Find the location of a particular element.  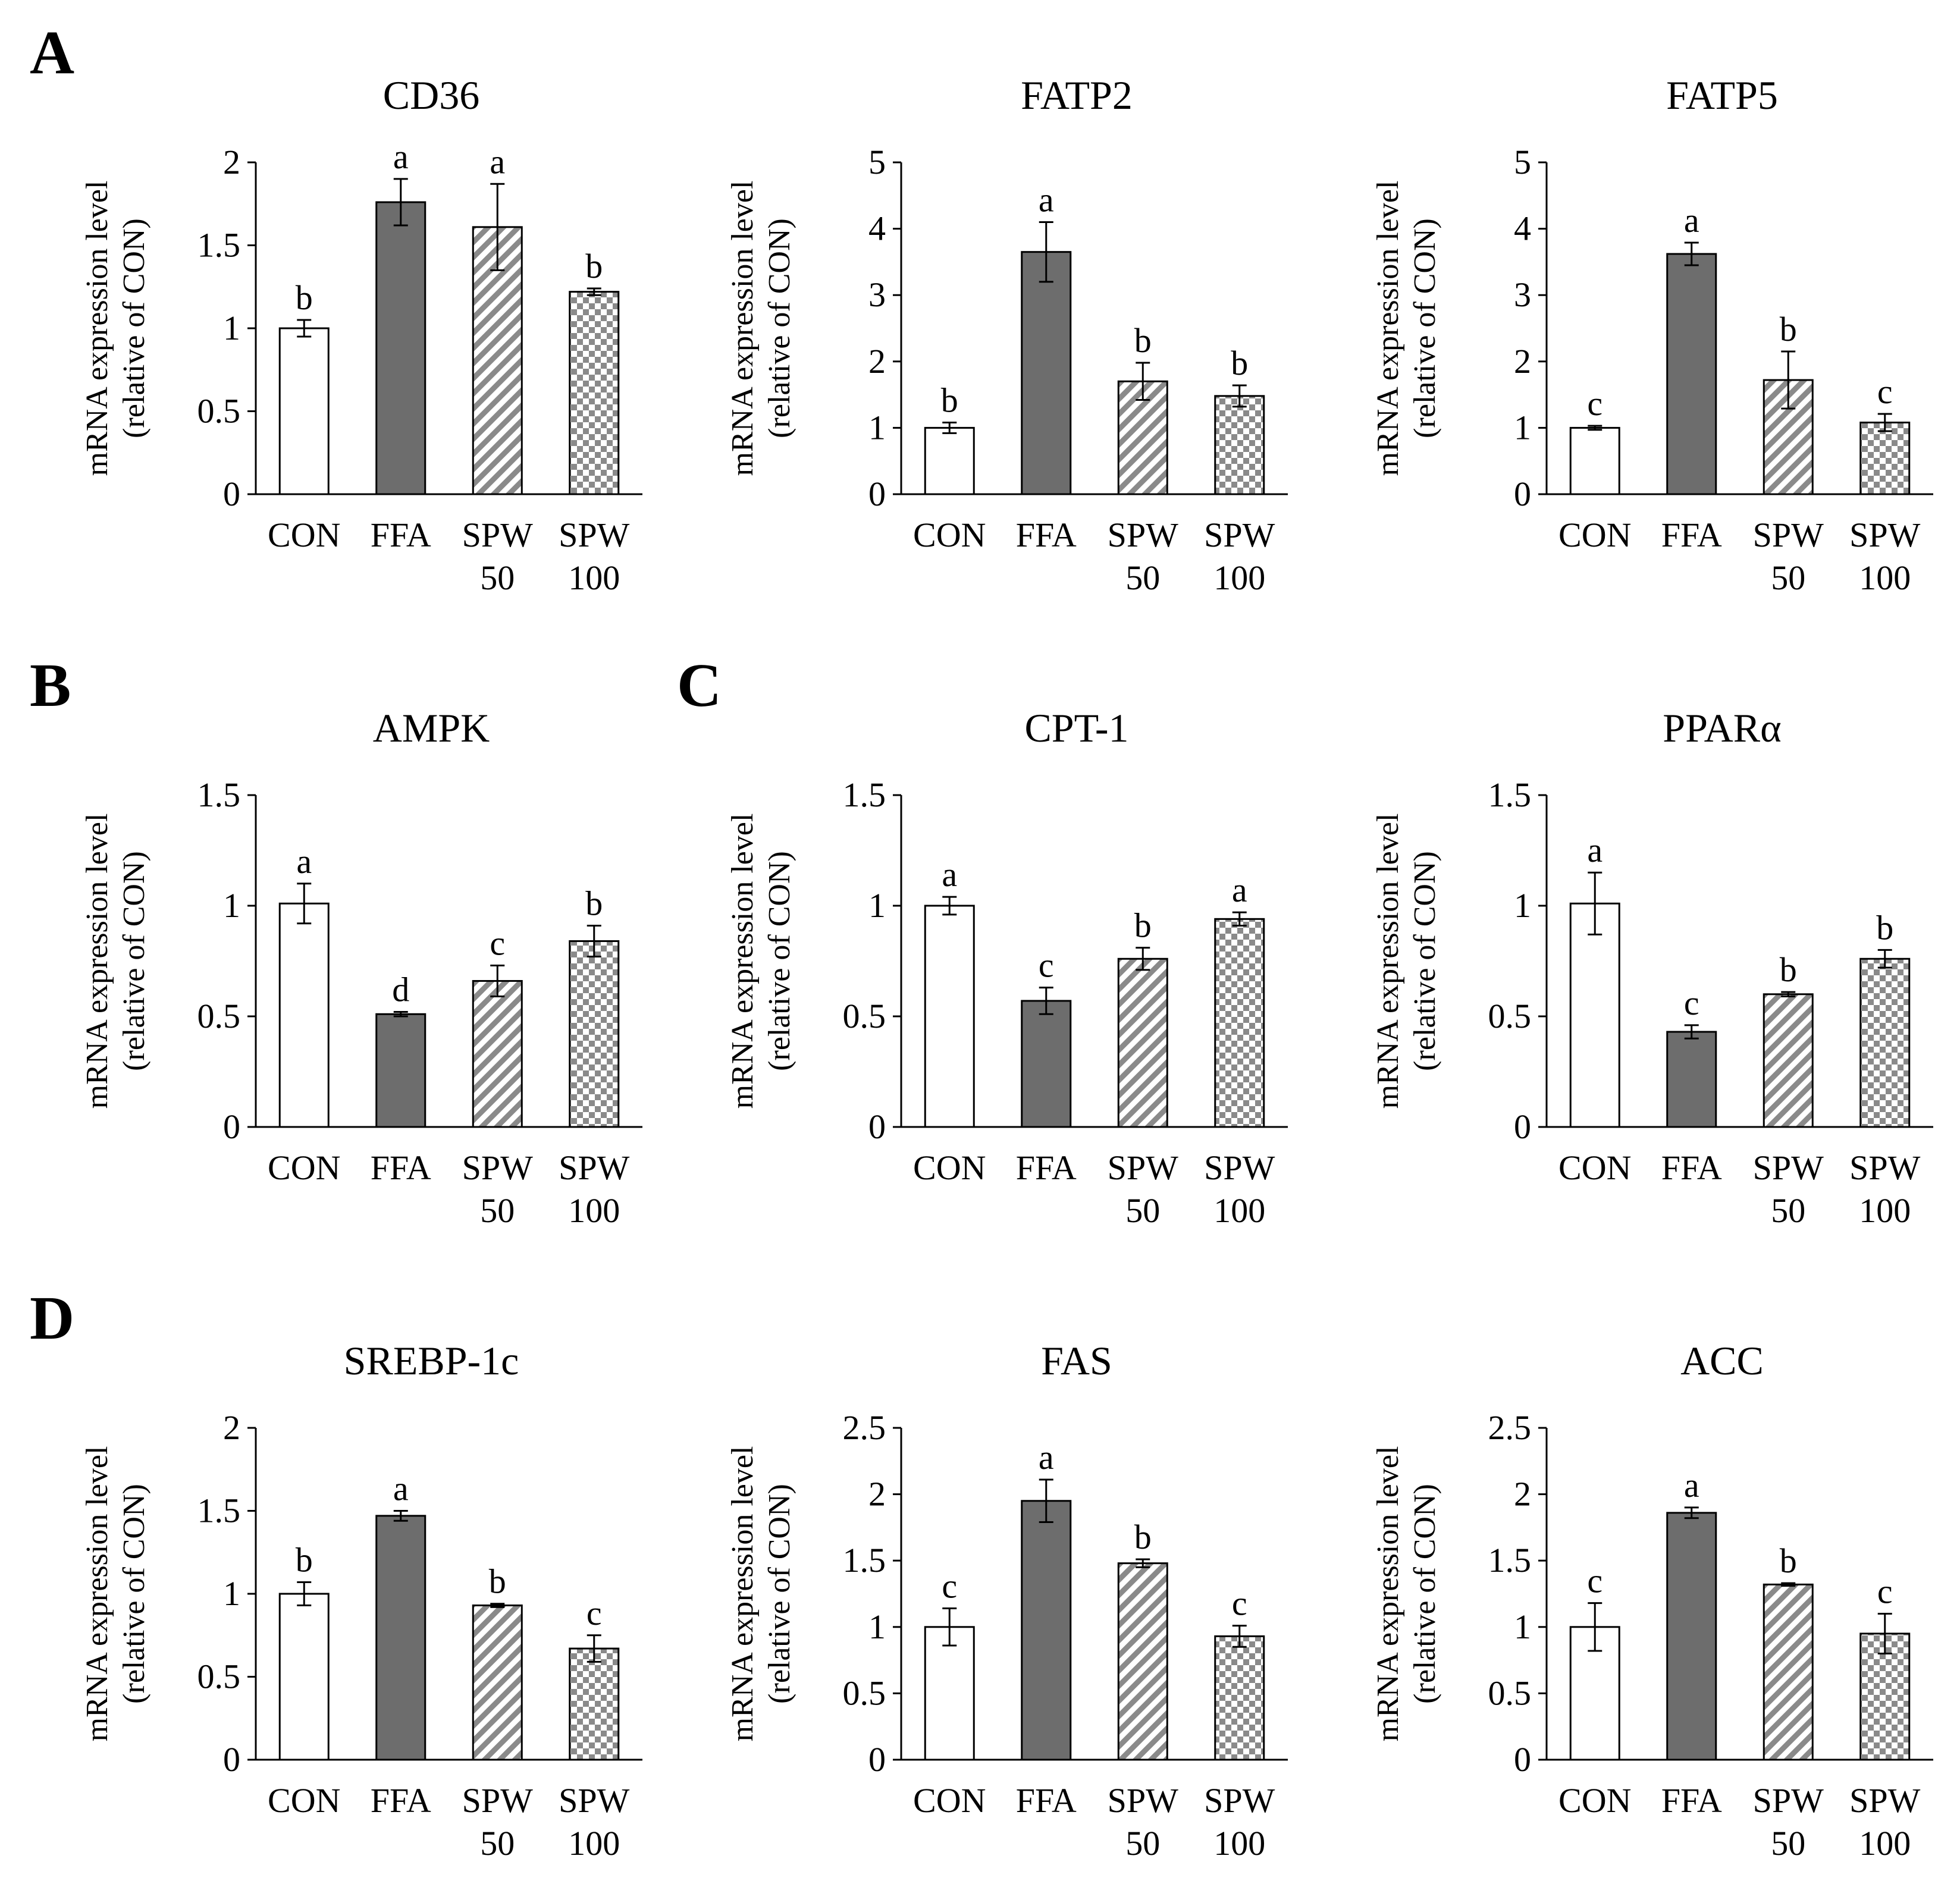

chart-title: PPARα is located at coordinates (1722, 728).